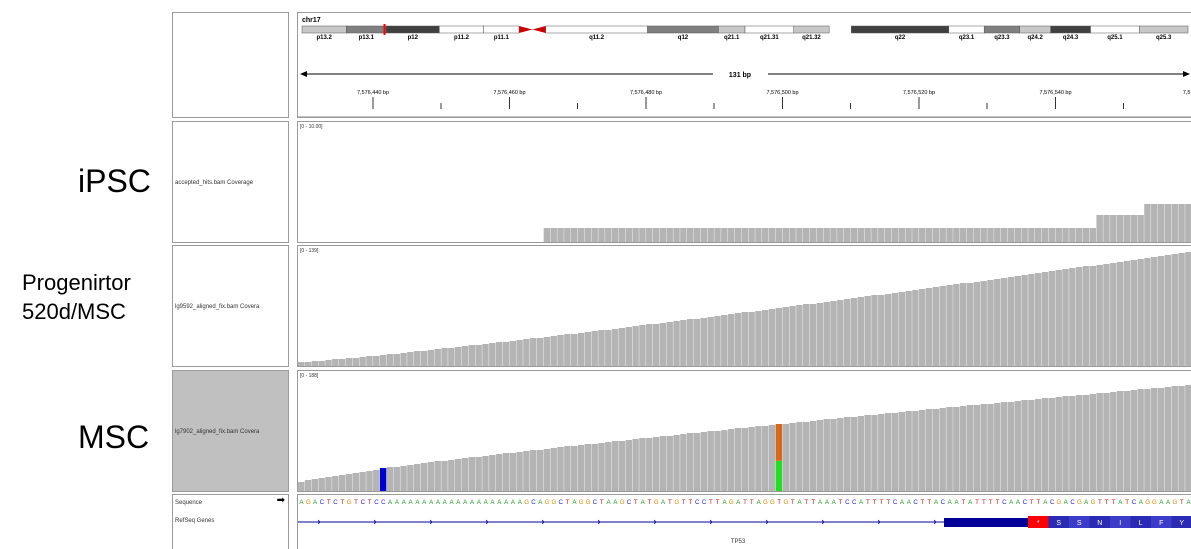 The width and height of the screenshot is (1191, 549). Describe the element at coordinates (740, 75) in the screenshot. I see `region-width-label: 131 bp` at that location.